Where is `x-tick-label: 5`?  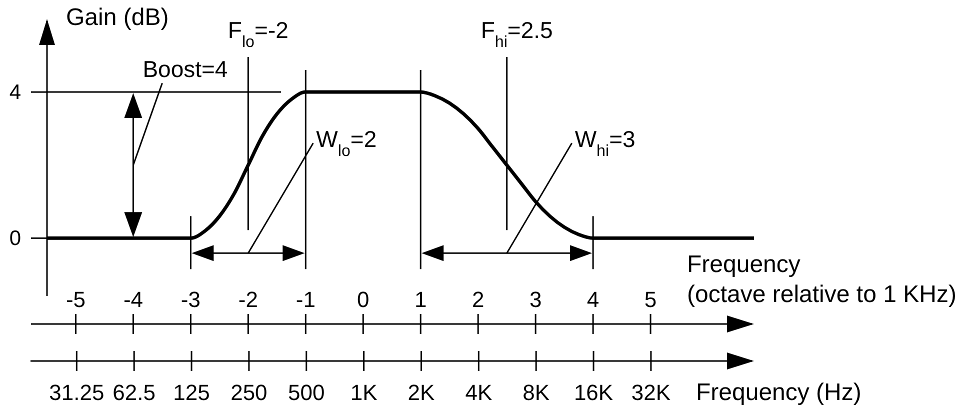 x-tick-label: 5 is located at coordinates (650, 299).